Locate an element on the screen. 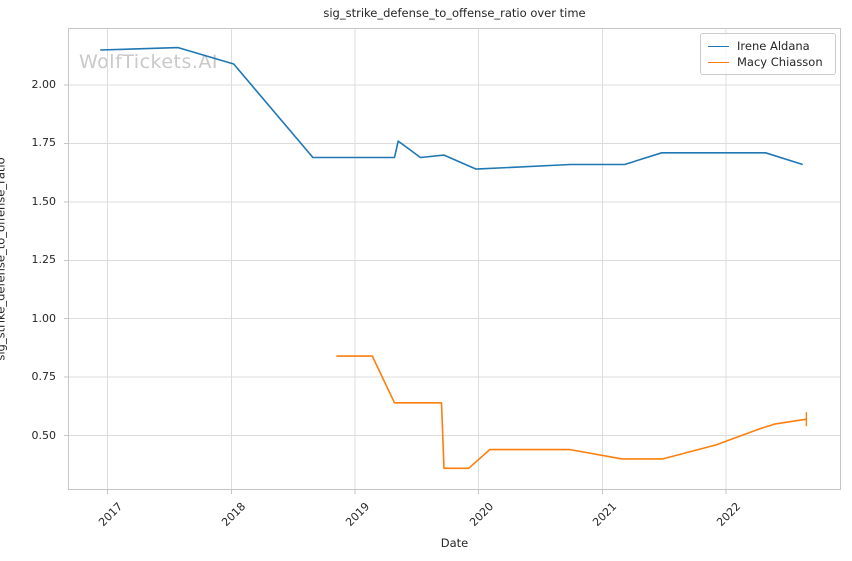 The width and height of the screenshot is (852, 561). legend-swatch-macy-chiasson is located at coordinates (718, 62).